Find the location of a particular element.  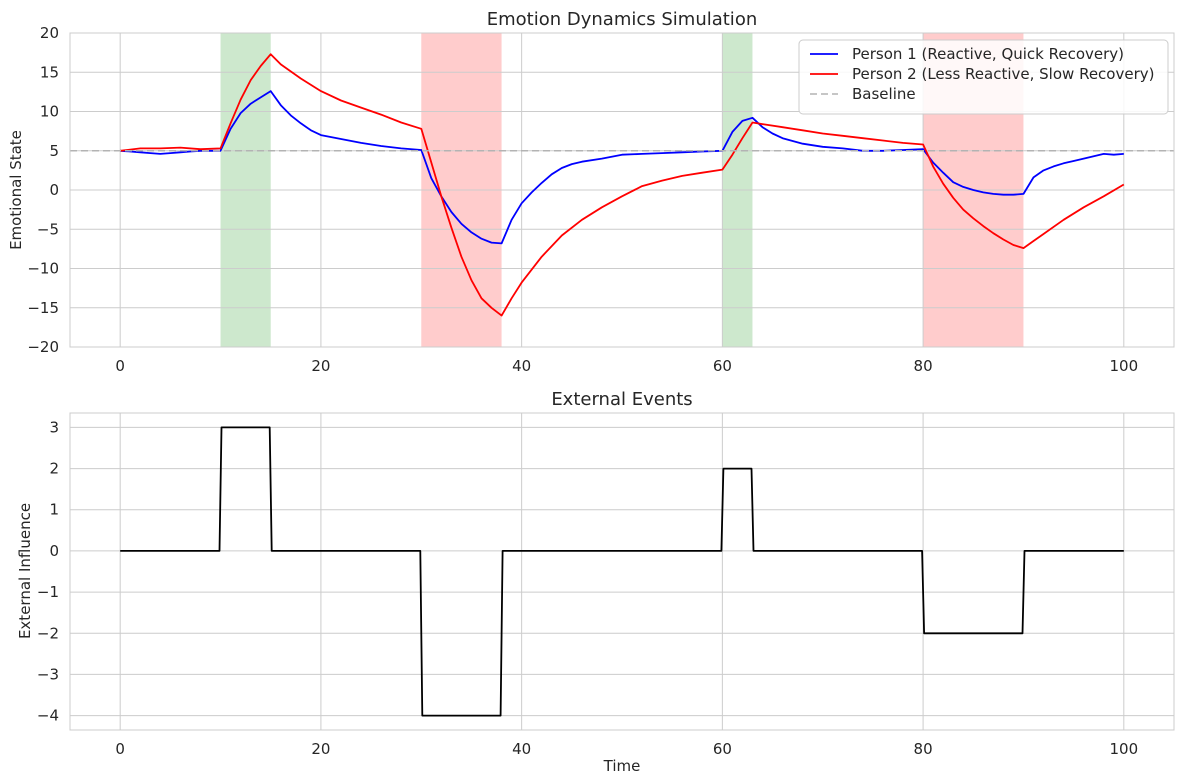

legend-entry: Person 1 (Reactive, Quick Recovery) is located at coordinates (988, 54).